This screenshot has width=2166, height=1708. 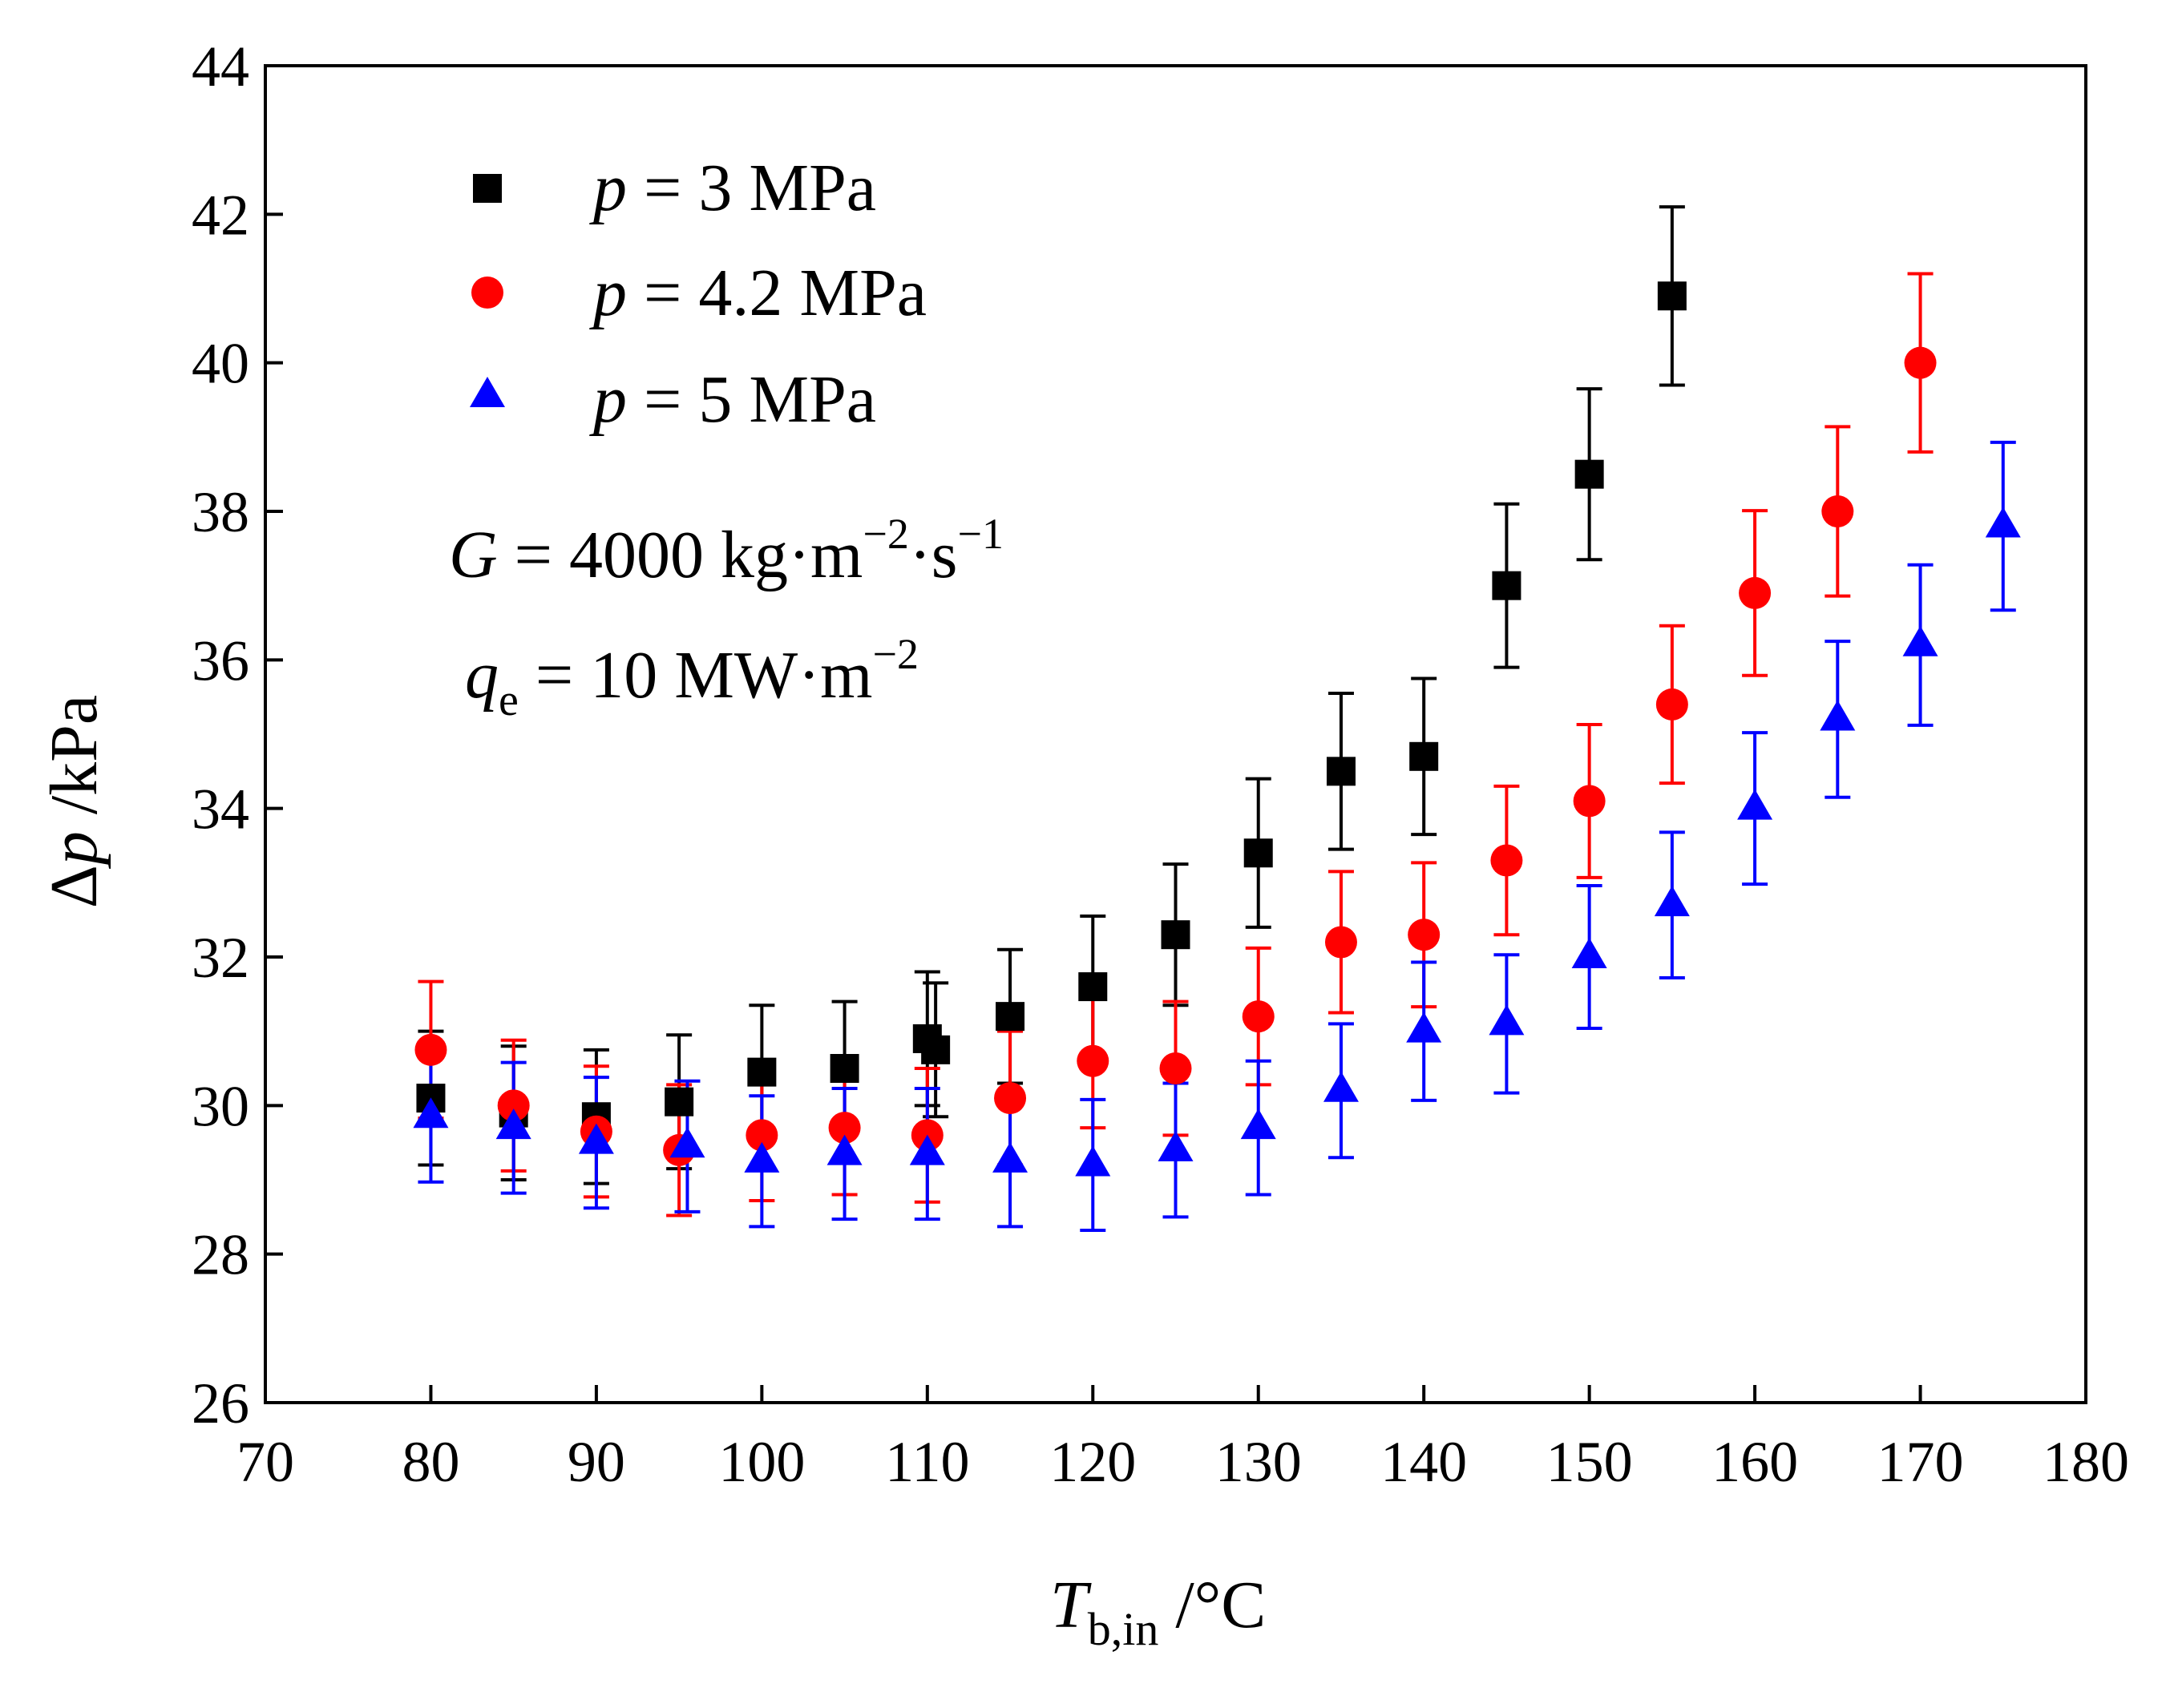 I want to click on legend-item-p3: p = 3 MPa, so click(x=674, y=188).